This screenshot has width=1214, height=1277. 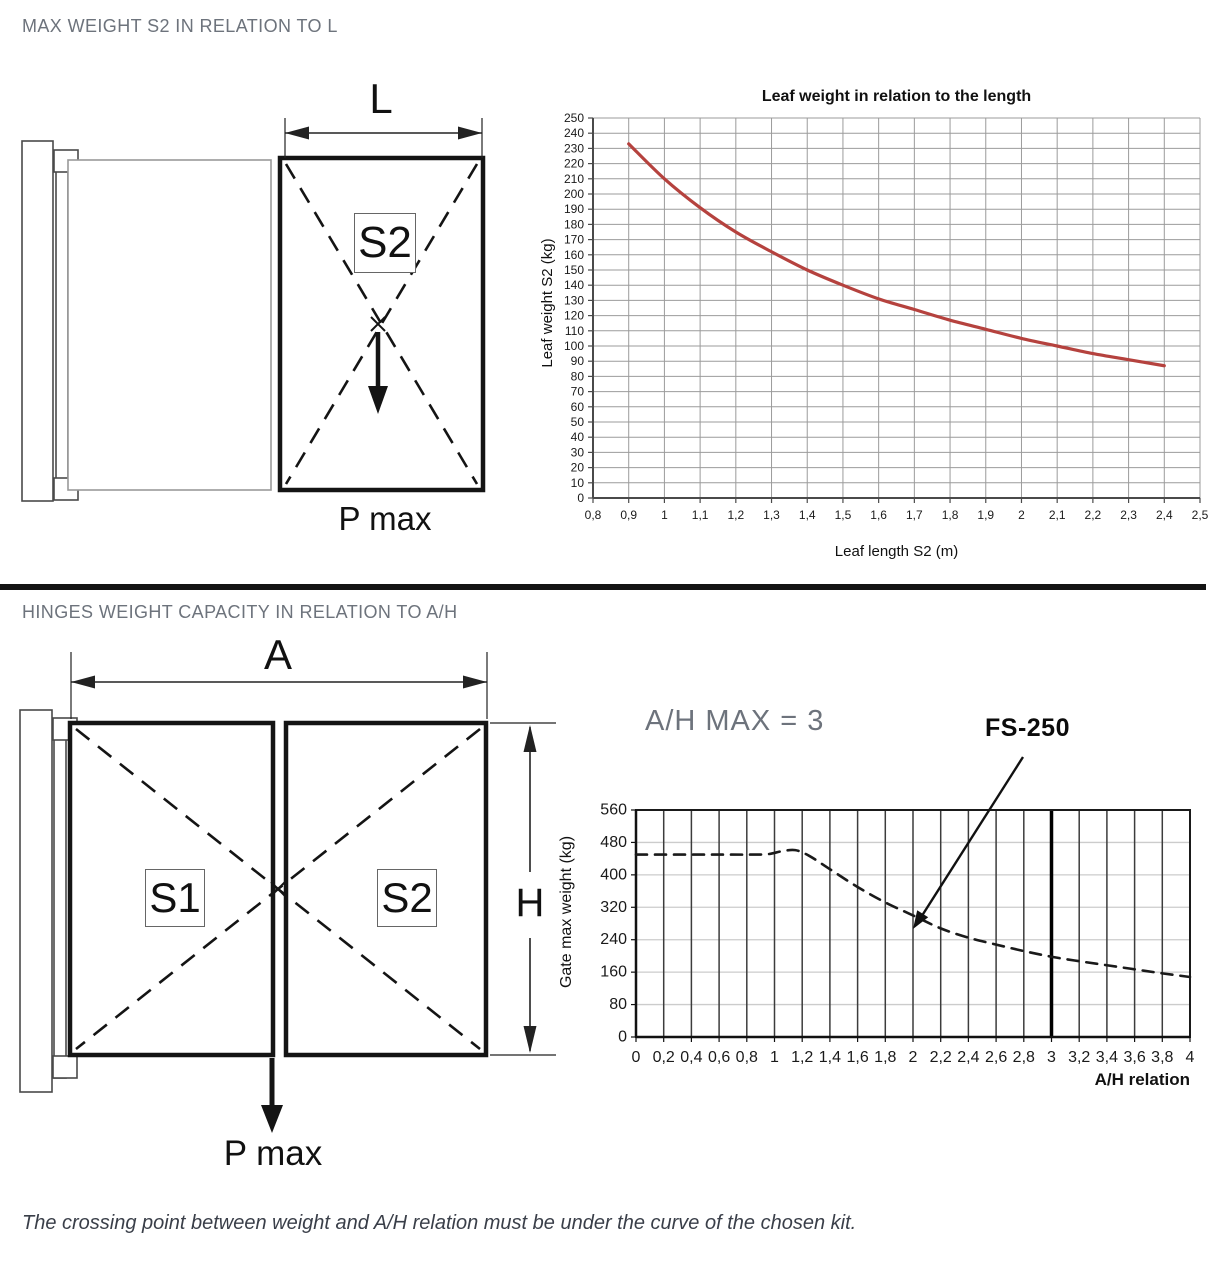 What do you see at coordinates (578, 437) in the screenshot?
I see `svg-text: 40` at bounding box center [578, 437].